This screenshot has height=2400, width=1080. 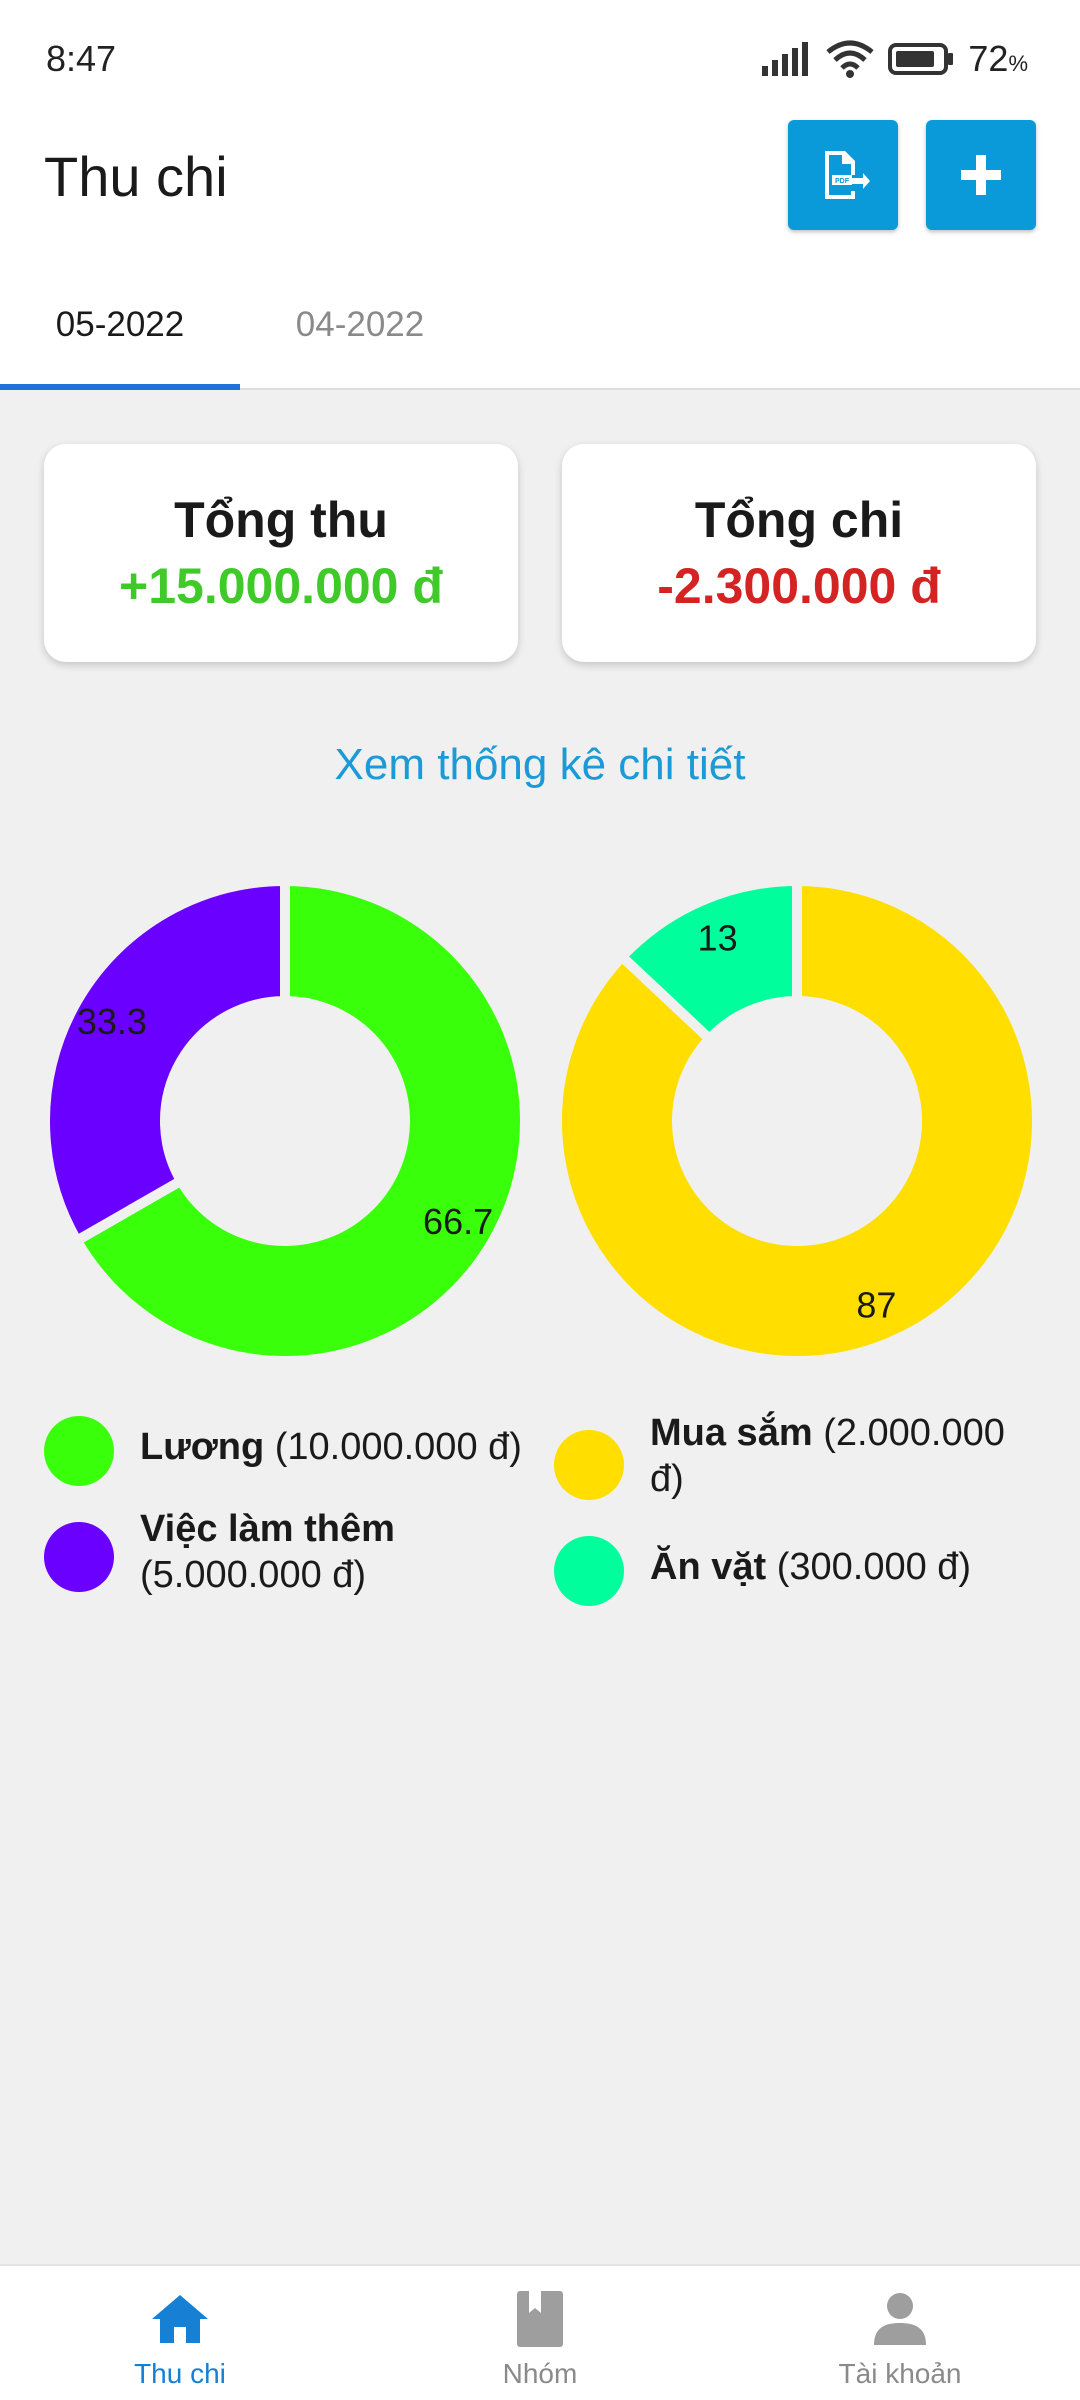 I want to click on legend-amount: (300.000 đ), so click(x=874, y=1567).